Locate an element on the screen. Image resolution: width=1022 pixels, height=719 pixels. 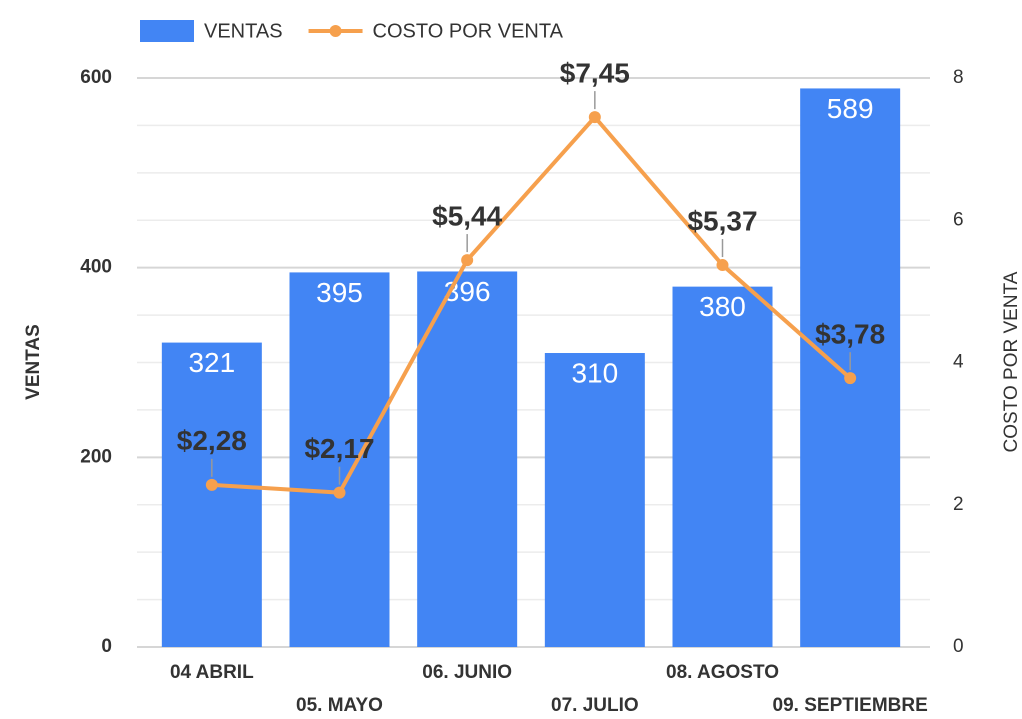
line-value-label: $7,45 is located at coordinates (595, 73).